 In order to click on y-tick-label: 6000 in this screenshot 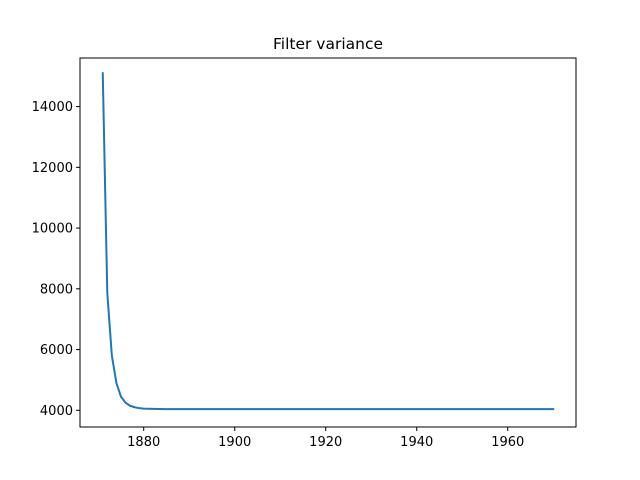, I will do `click(56, 350)`.